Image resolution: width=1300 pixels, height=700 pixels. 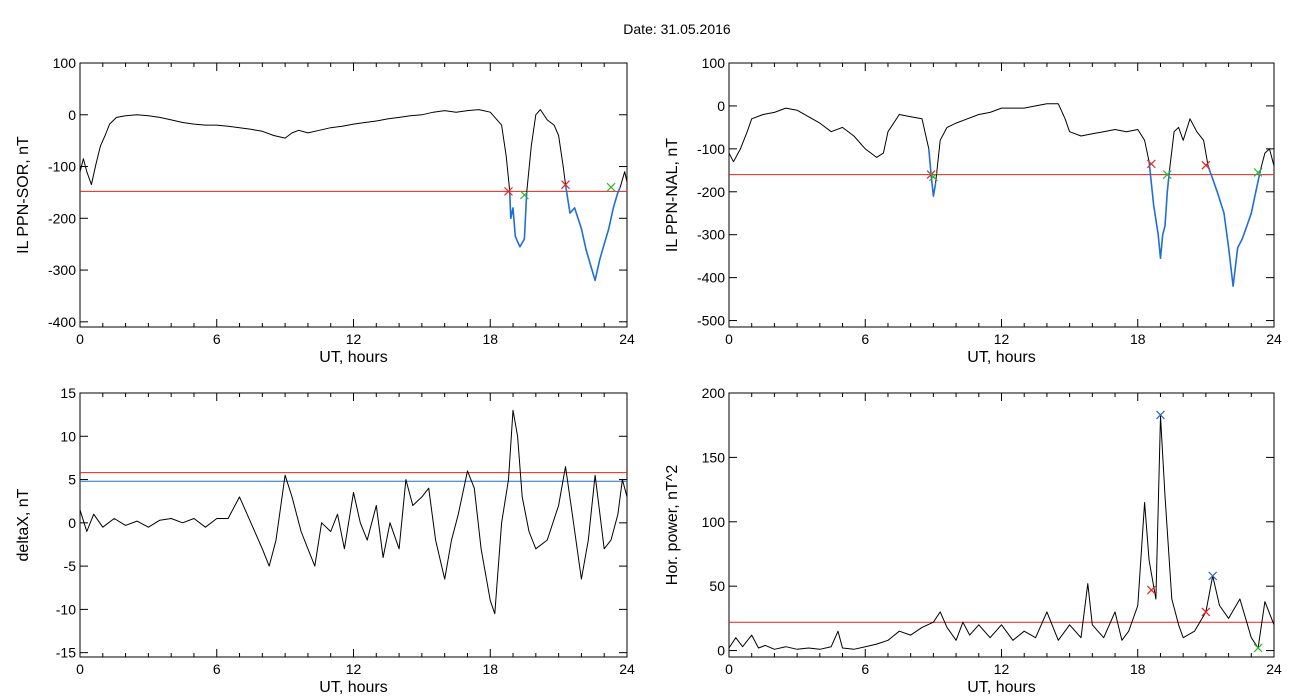 I want to click on figure-title: Date: 31.05.2016, so click(x=677, y=29).